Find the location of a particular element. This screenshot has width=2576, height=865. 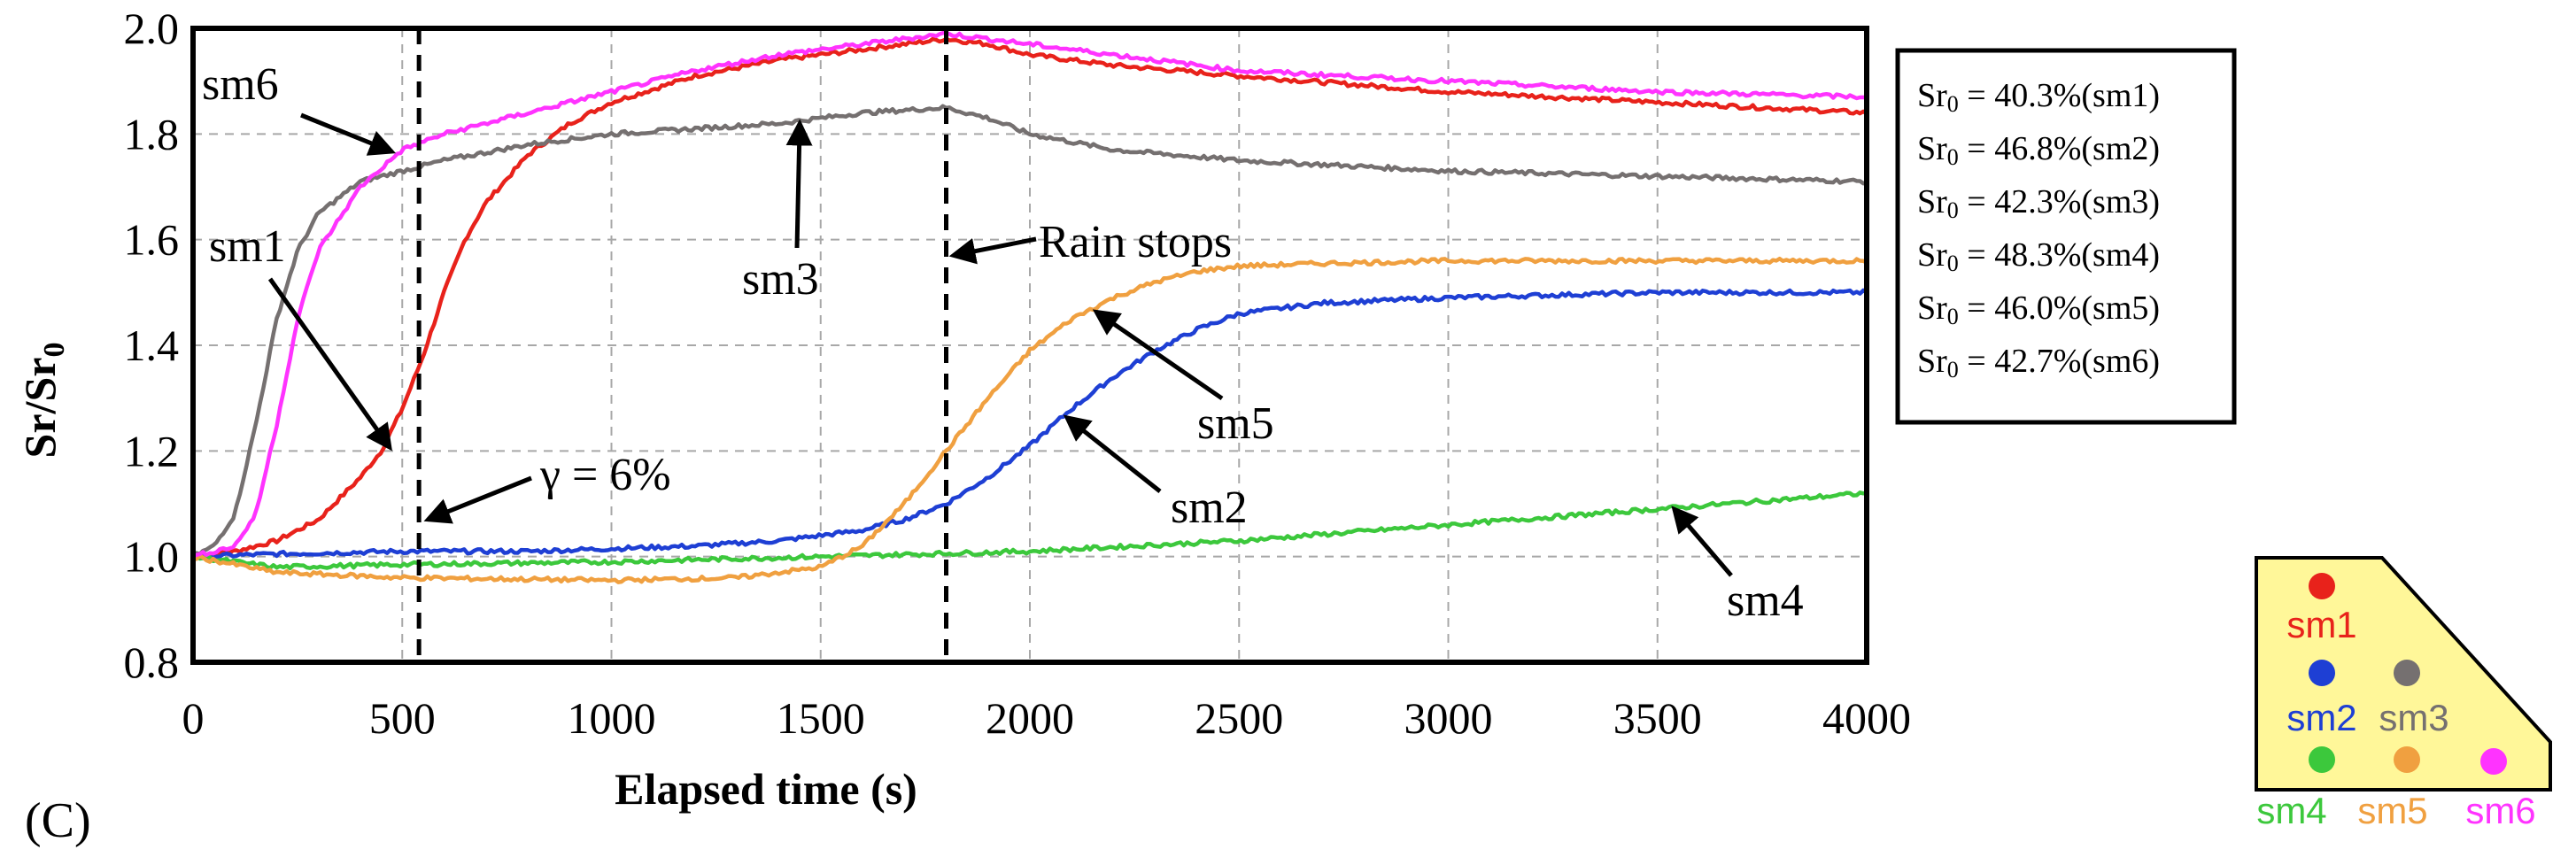

sensor-dot-sm2 is located at coordinates (2322, 673).